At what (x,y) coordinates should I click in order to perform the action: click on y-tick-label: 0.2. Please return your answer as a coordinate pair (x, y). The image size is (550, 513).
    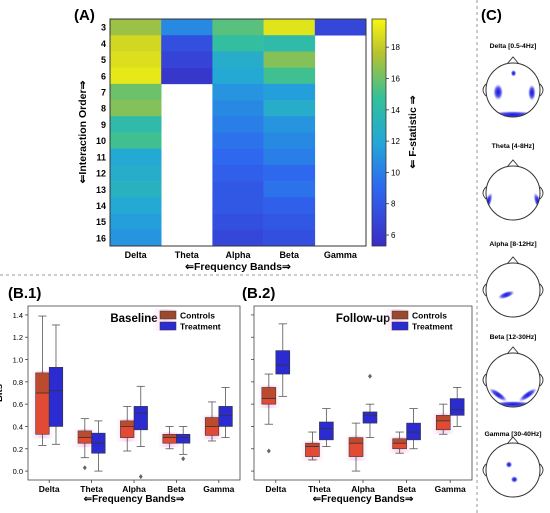
    Looking at the image, I should click on (18, 449).